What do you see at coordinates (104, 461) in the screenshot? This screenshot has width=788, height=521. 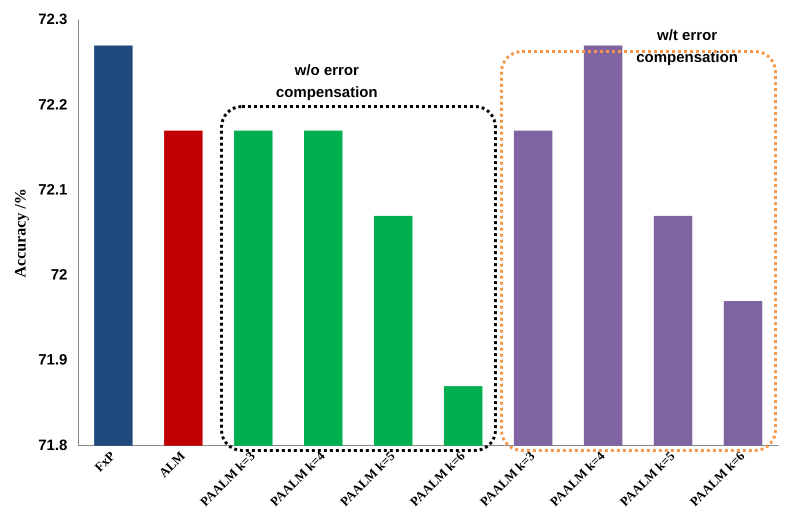 I see `x-tick-label: FxP` at bounding box center [104, 461].